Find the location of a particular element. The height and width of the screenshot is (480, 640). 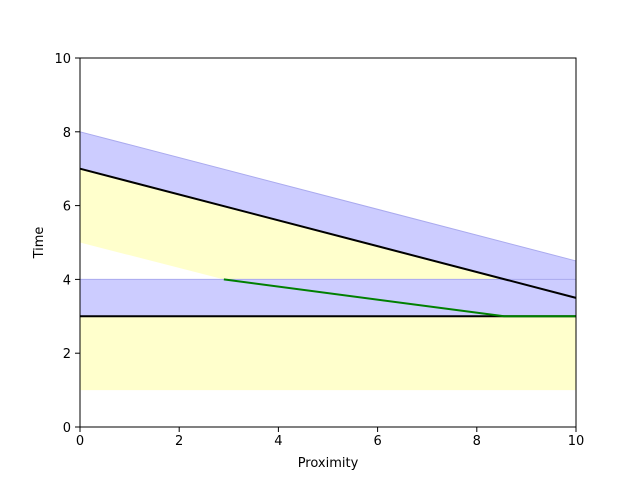

y-tick-label: 10 is located at coordinates (62, 59).